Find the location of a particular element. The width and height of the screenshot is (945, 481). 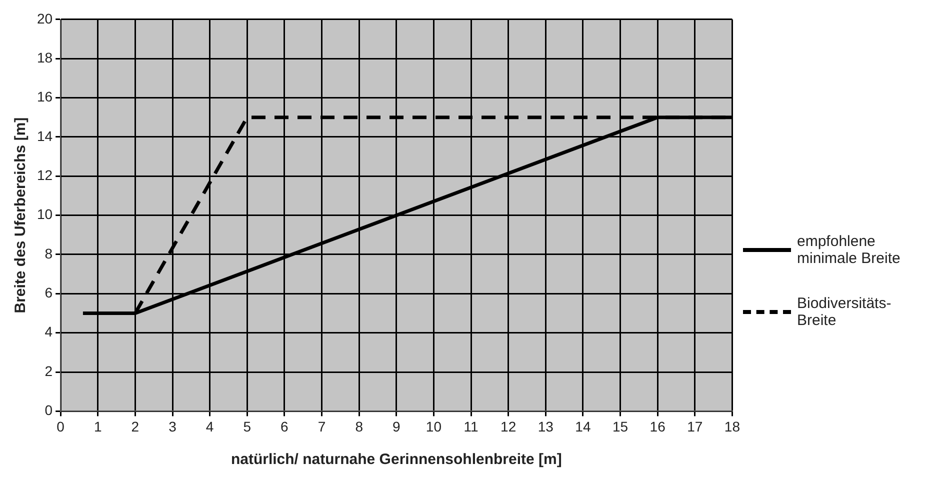

y-tick-label: 10 is located at coordinates (44, 214).